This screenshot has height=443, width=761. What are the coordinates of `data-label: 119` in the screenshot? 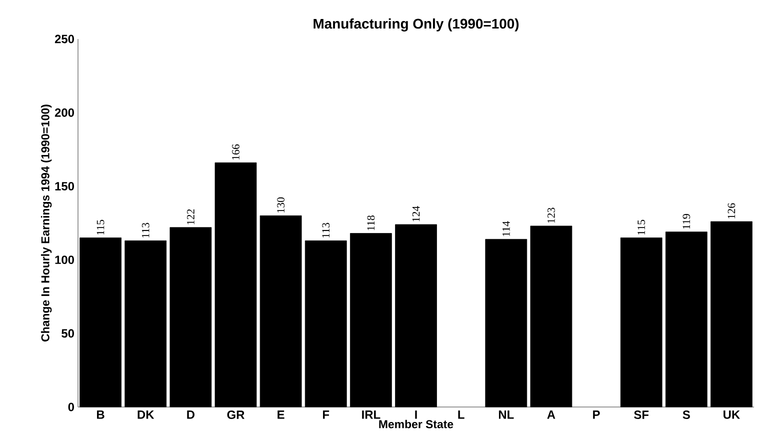 It's located at (686, 221).